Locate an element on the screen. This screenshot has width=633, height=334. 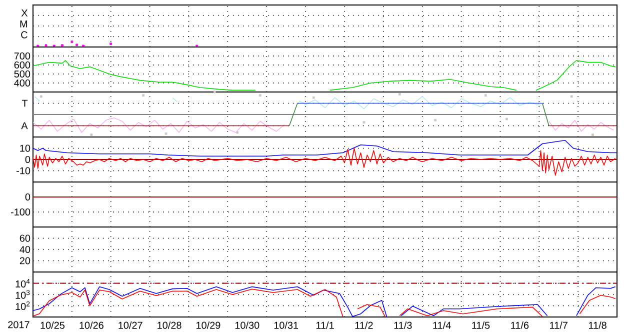
x-tick-label: 10/27 is located at coordinates (130, 325).